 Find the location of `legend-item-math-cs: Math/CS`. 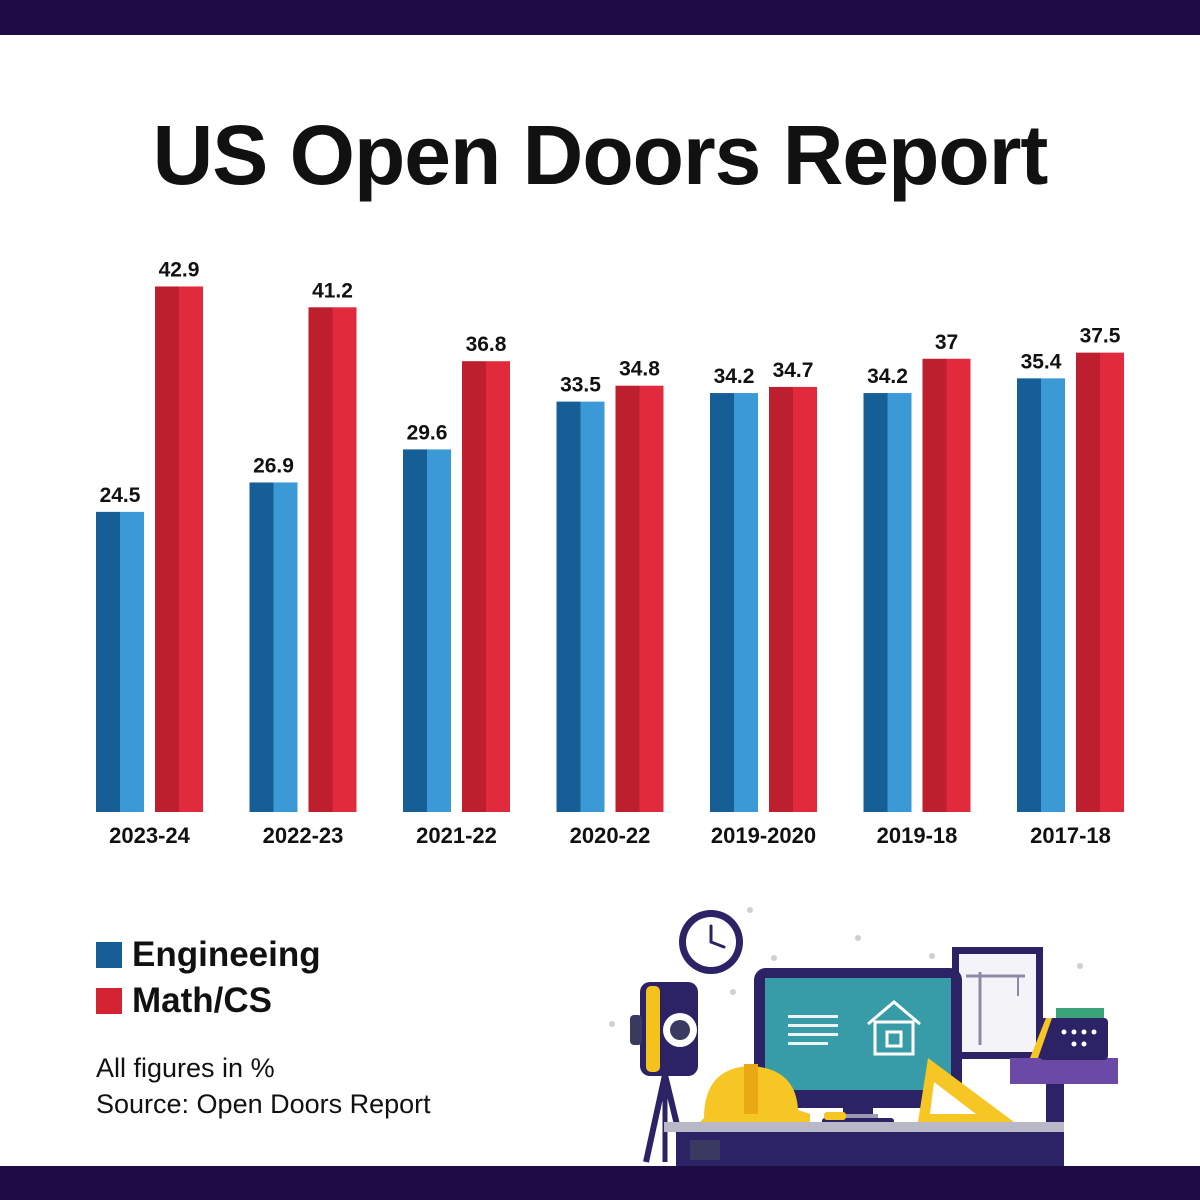

legend-item-math-cs: Math/CS is located at coordinates (208, 1001).